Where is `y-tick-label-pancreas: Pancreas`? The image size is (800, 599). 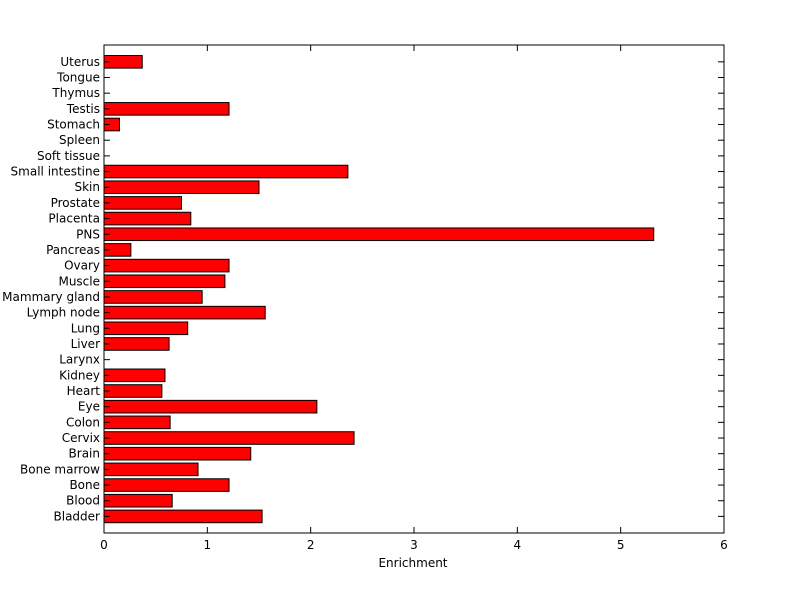
y-tick-label-pancreas: Pancreas is located at coordinates (73, 250).